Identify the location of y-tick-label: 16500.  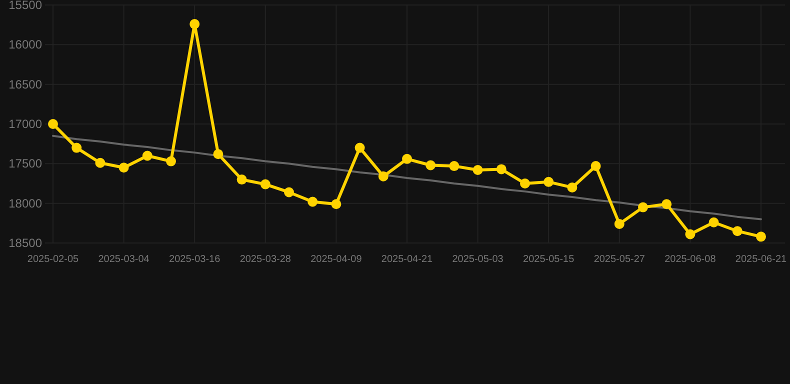
(25, 84).